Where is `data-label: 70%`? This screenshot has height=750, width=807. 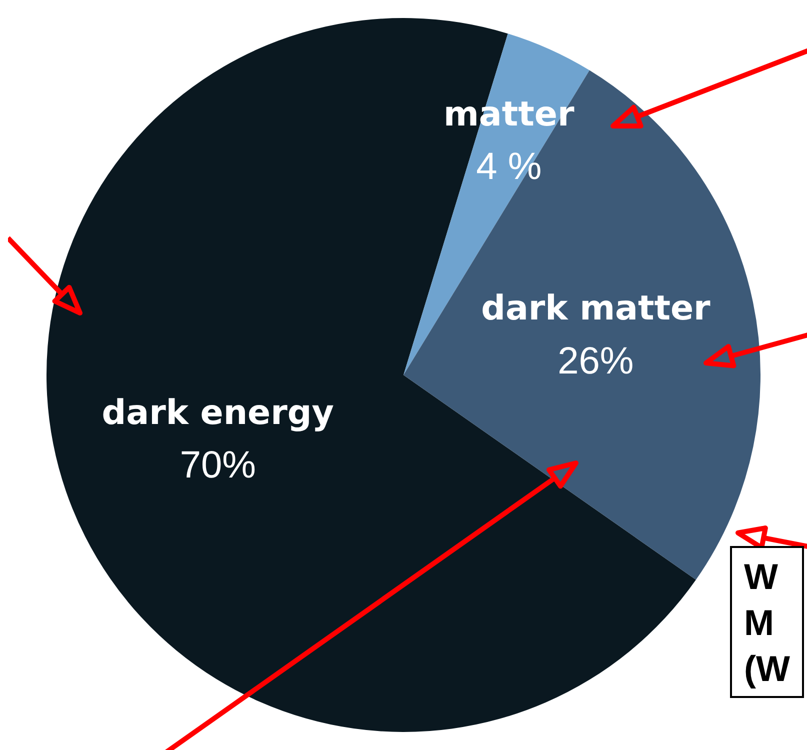
data-label: 70% is located at coordinates (218, 465).